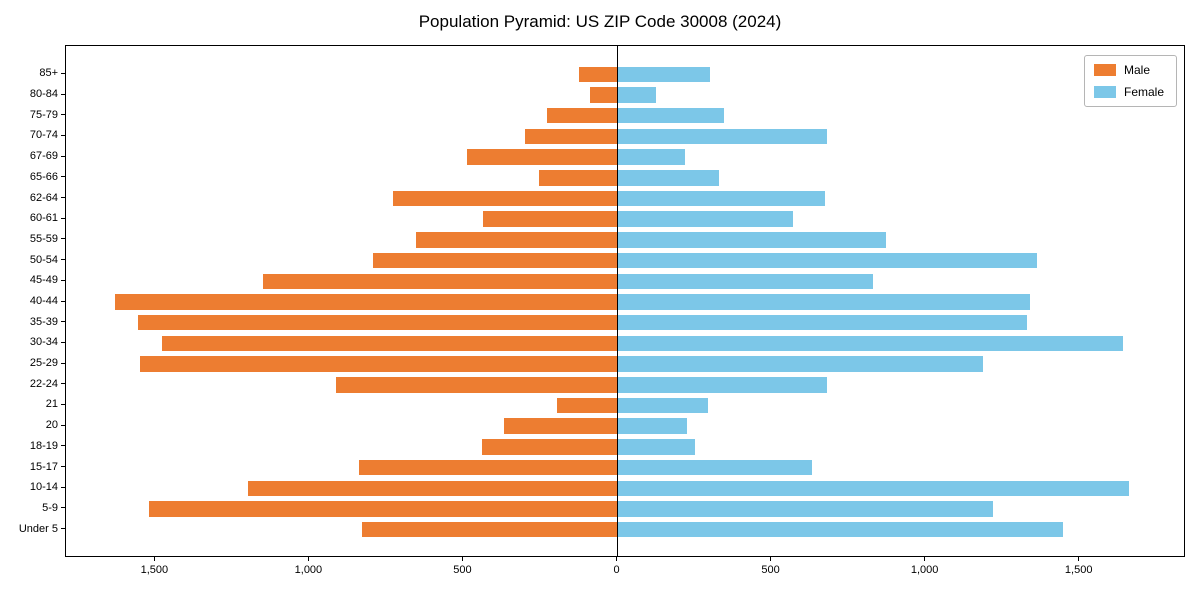 Image resolution: width=1200 pixels, height=600 pixels. Describe the element at coordinates (43, 94) in the screenshot. I see `y-tick-label-80-84: 80-84` at that location.